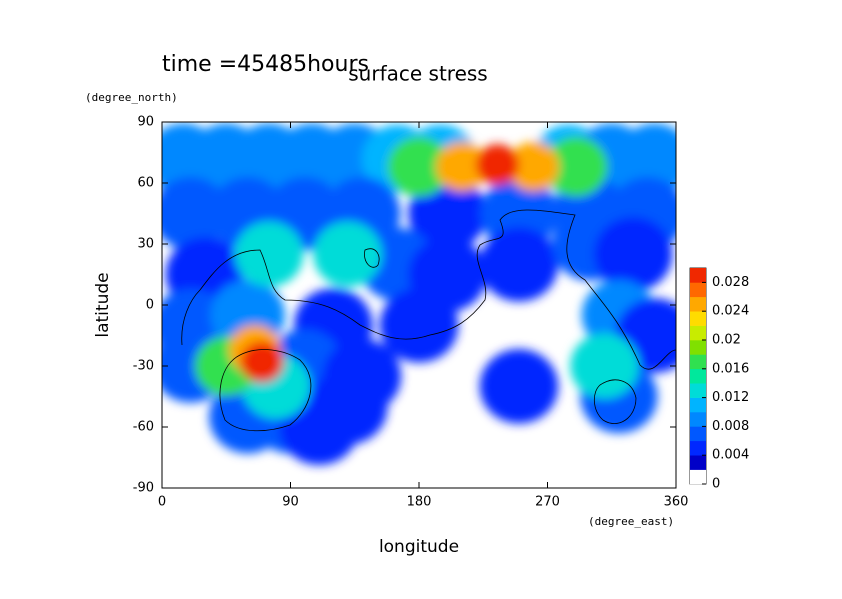  I want to click on x-label: longitude, so click(419, 547).